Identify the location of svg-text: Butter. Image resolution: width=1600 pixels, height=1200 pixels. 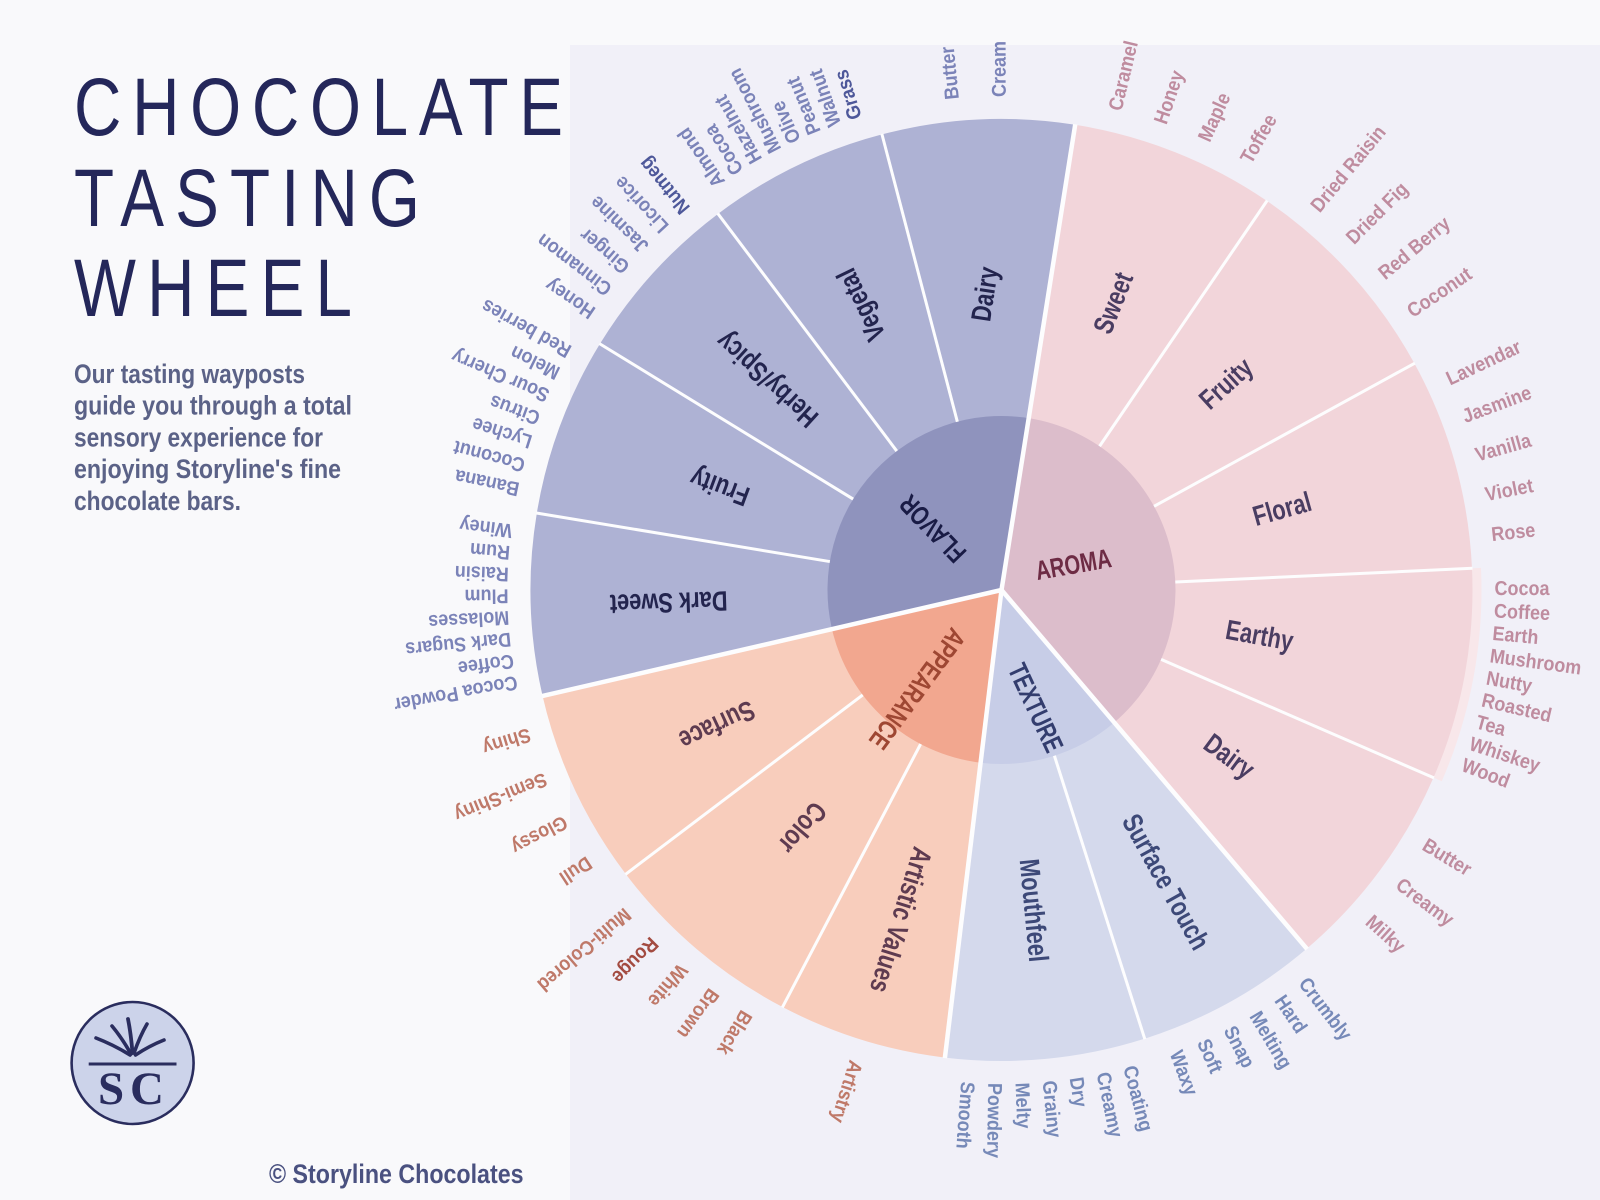
(950, 72).